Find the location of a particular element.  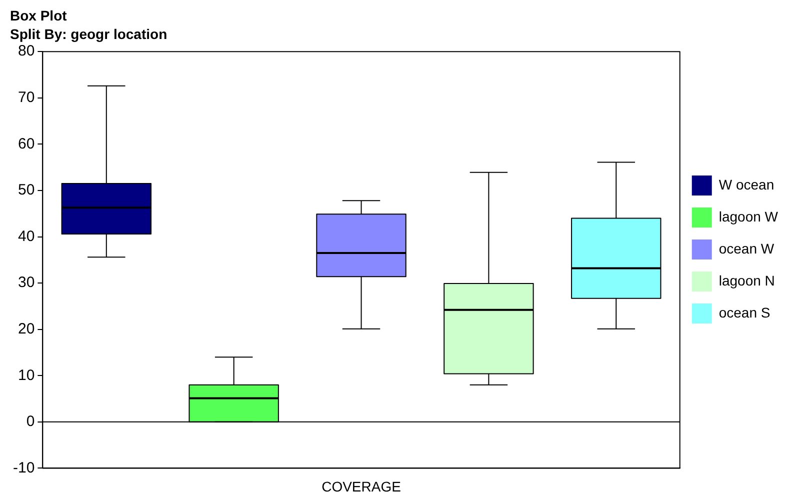

y-tick-label: 70 is located at coordinates (26, 97).